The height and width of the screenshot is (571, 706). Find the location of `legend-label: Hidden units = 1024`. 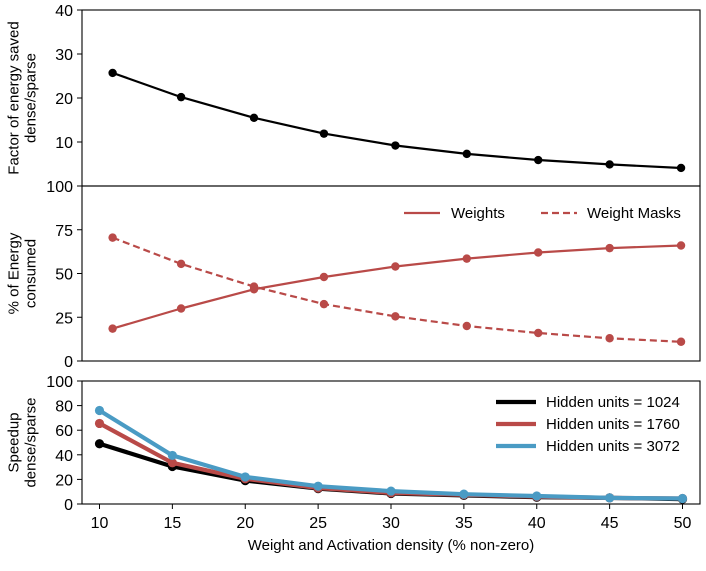

legend-label: Hidden units = 1024 is located at coordinates (613, 402).